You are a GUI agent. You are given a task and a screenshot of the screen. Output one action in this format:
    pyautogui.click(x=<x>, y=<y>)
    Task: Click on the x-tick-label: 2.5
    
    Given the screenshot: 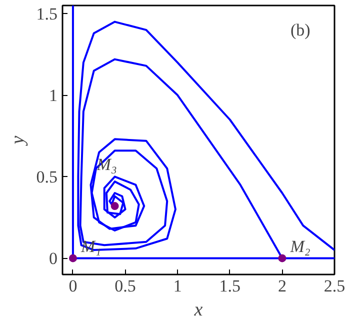 What is the action you would take?
    pyautogui.click(x=335, y=286)
    